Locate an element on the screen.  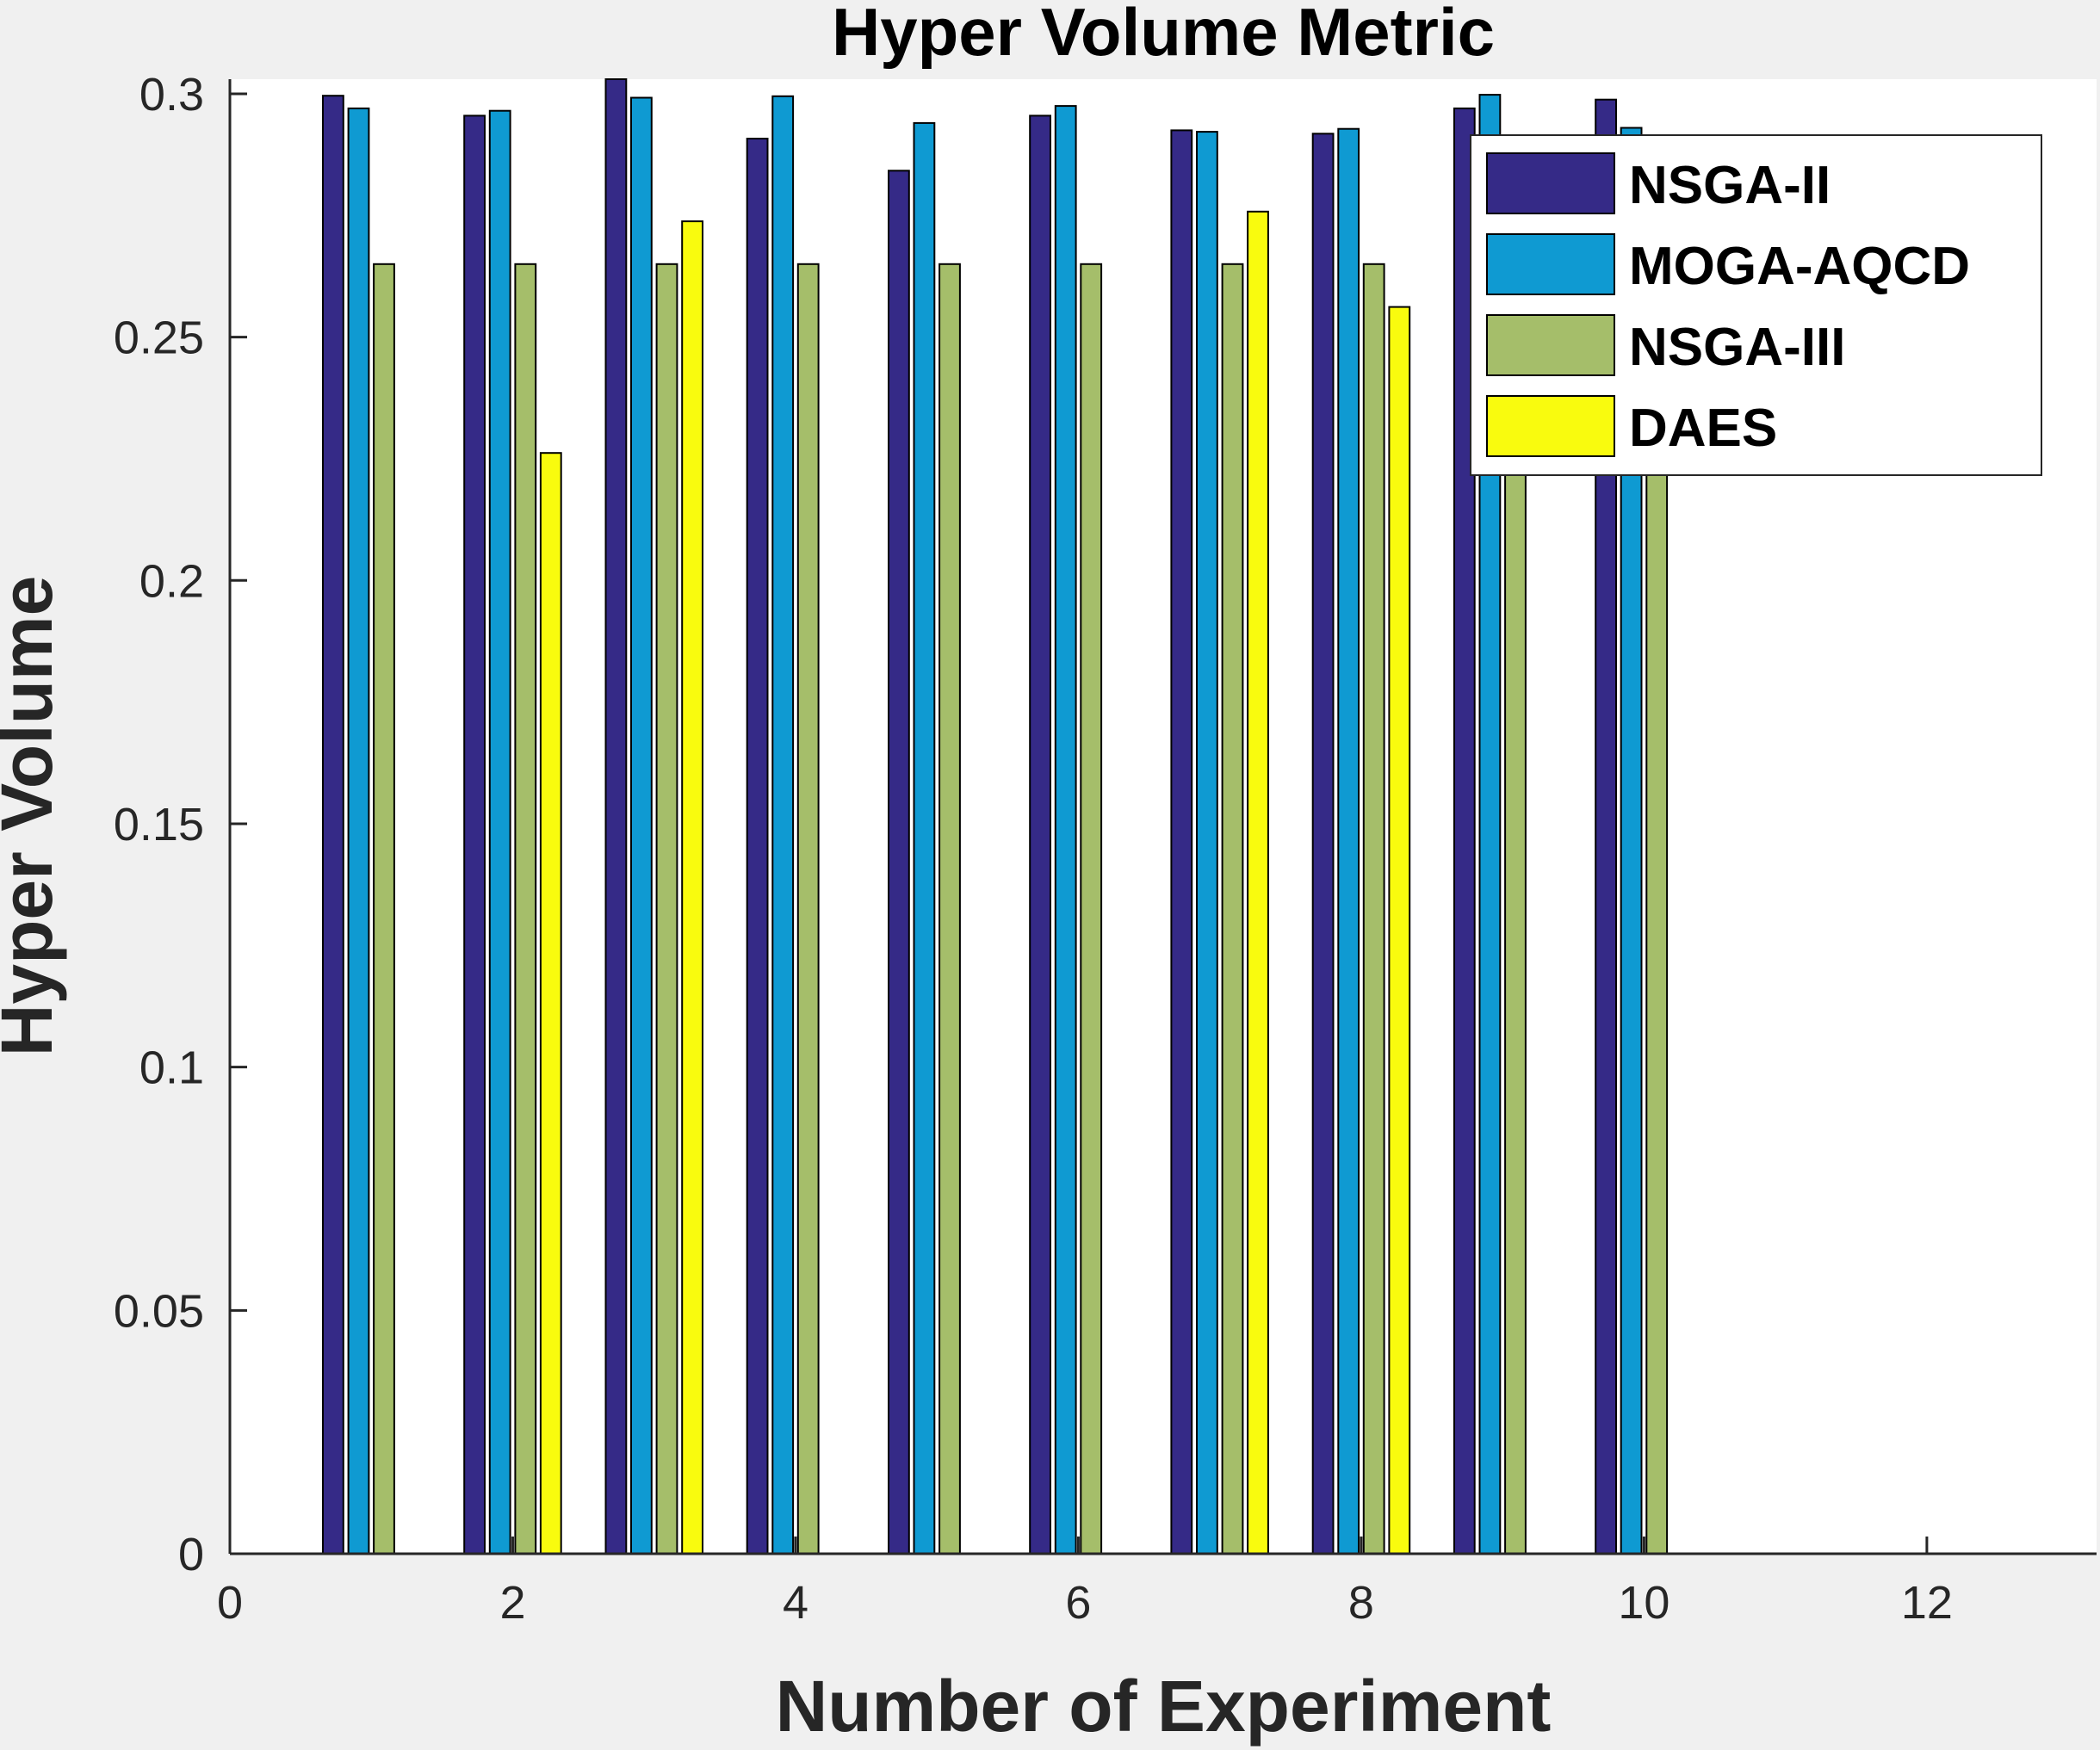
legend-swatch-nsga-ii is located at coordinates (1550, 183).